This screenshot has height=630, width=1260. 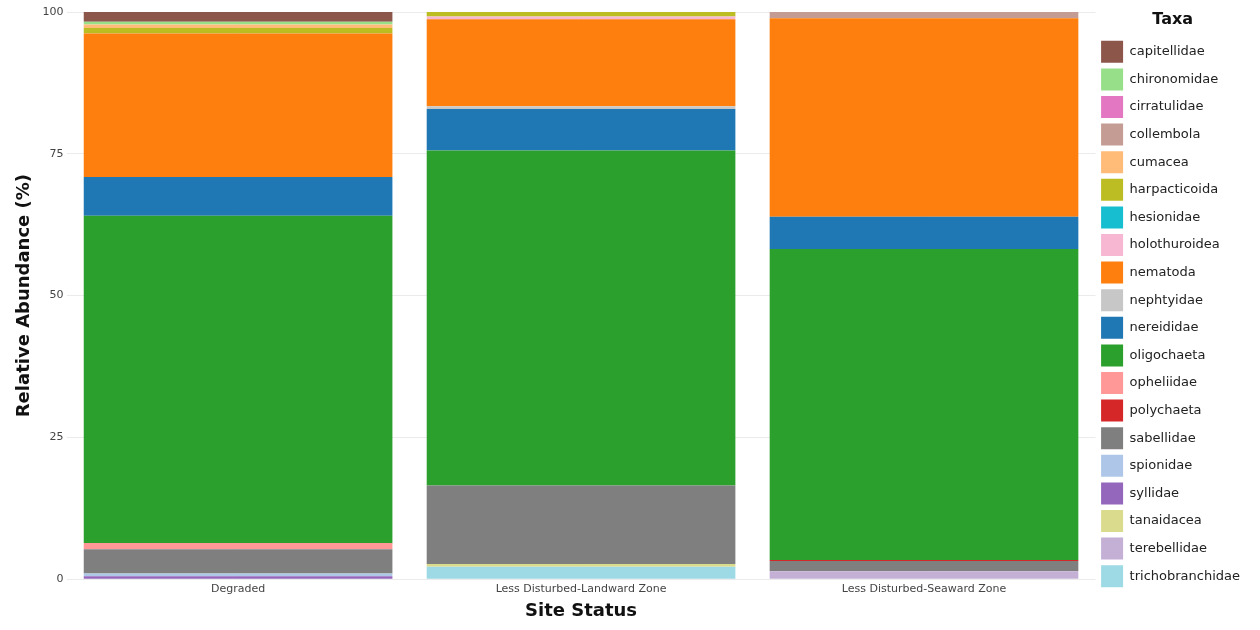 I want to click on y-tick-label: 0, so click(x=60, y=579).